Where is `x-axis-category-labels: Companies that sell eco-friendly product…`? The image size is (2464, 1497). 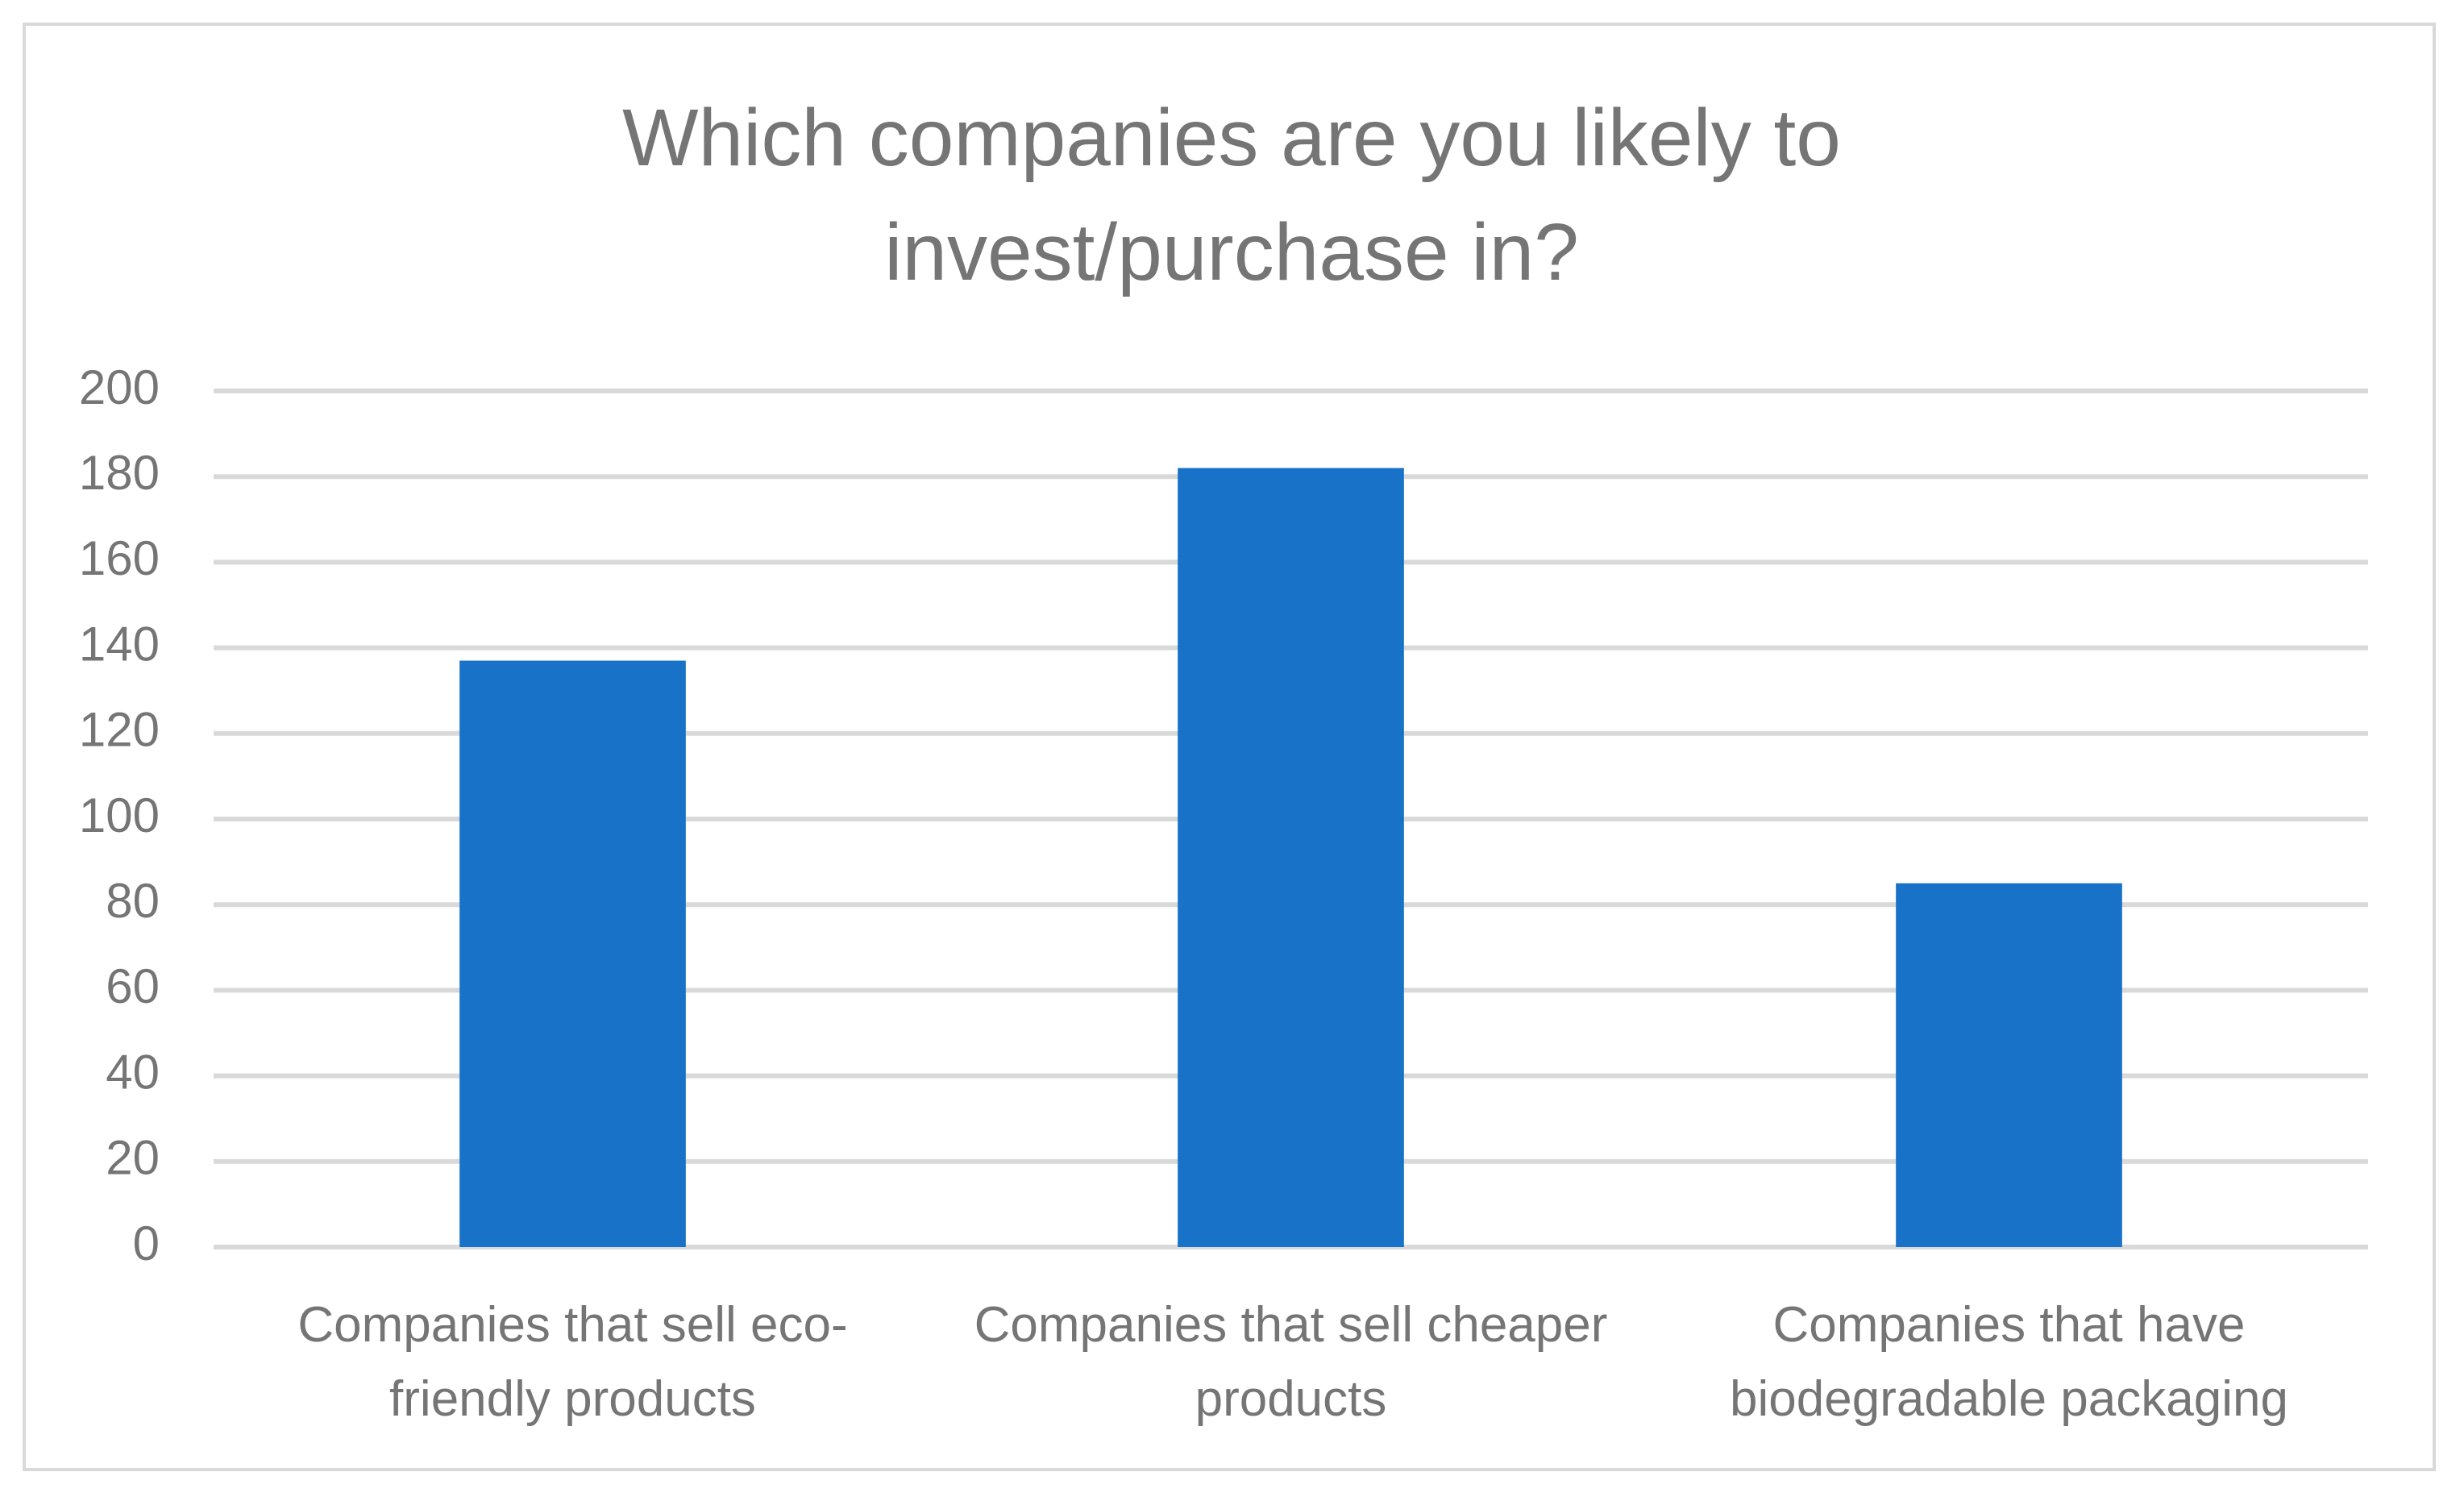 x-axis-category-labels: Companies that sell eco-friendly product… is located at coordinates (1292, 1362).